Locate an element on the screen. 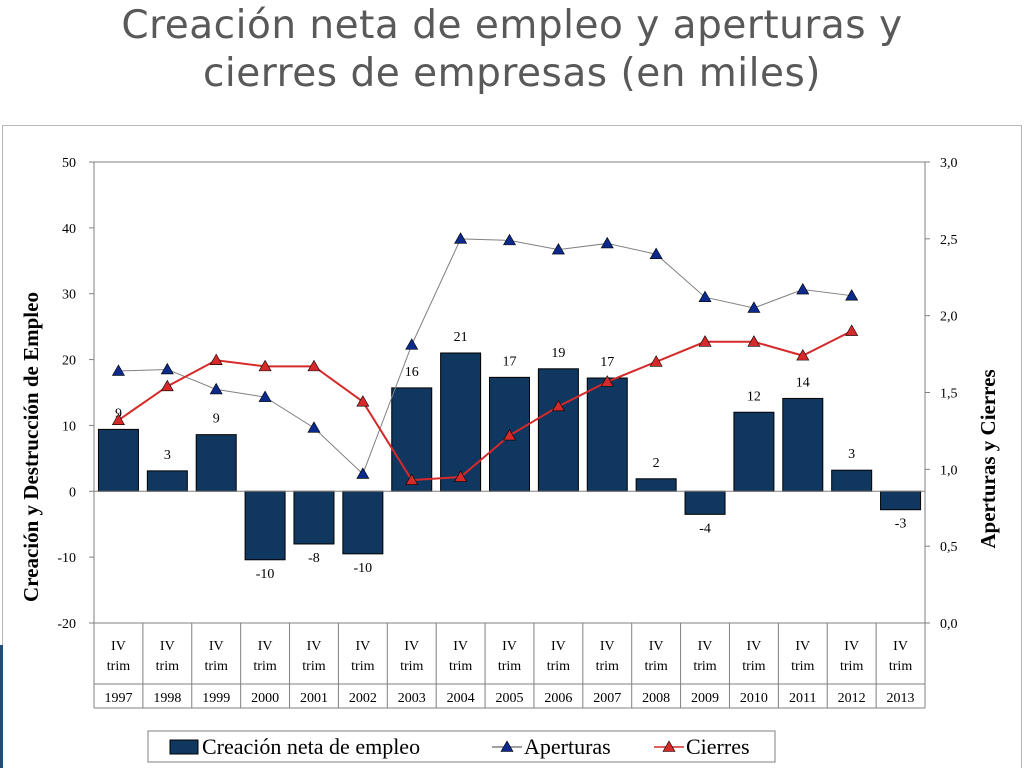 Image resolution: width=1024 pixels, height=768 pixels. y-right-tick-label: 2,0 is located at coordinates (949, 317).